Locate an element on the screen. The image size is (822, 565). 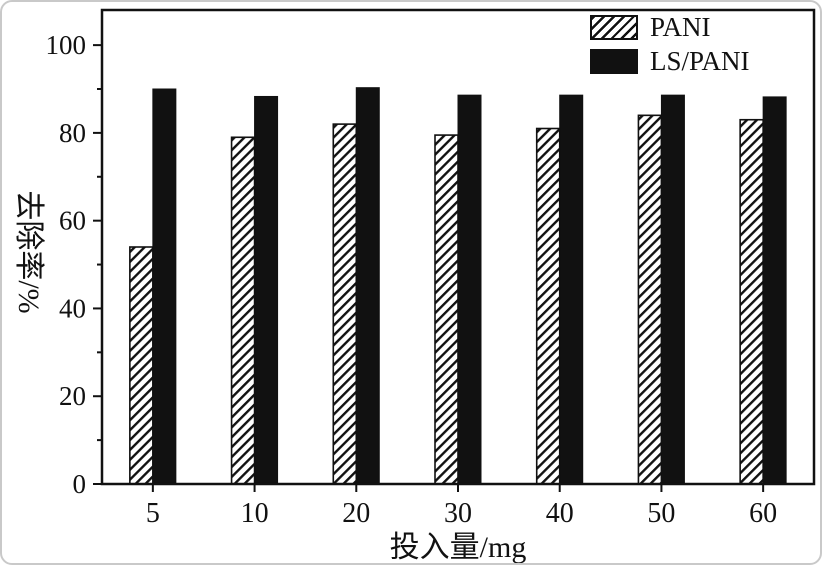
x-tick-label: 50 is located at coordinates (661, 513).